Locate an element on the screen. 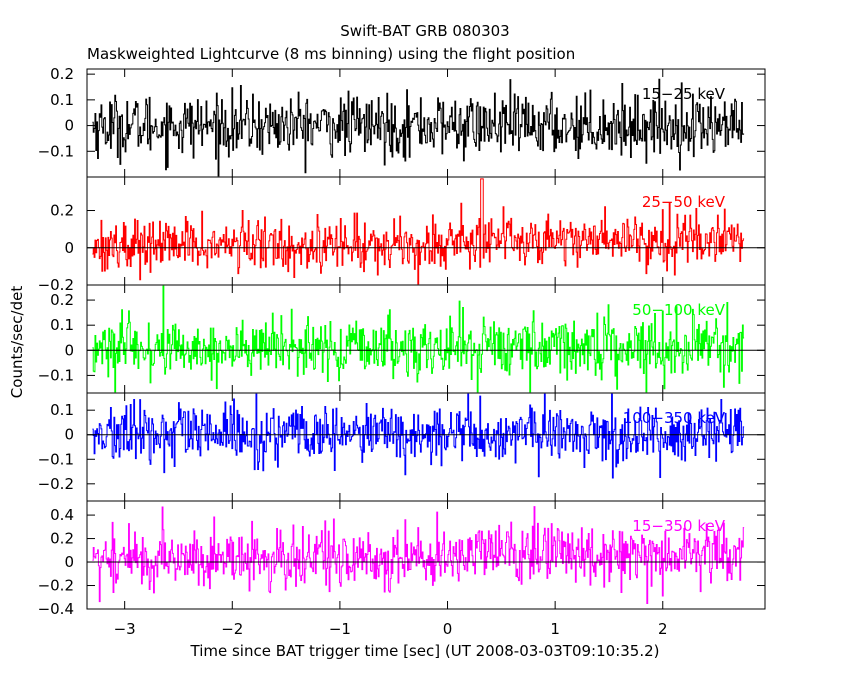  series-label: 100−350 keV is located at coordinates (674, 418).